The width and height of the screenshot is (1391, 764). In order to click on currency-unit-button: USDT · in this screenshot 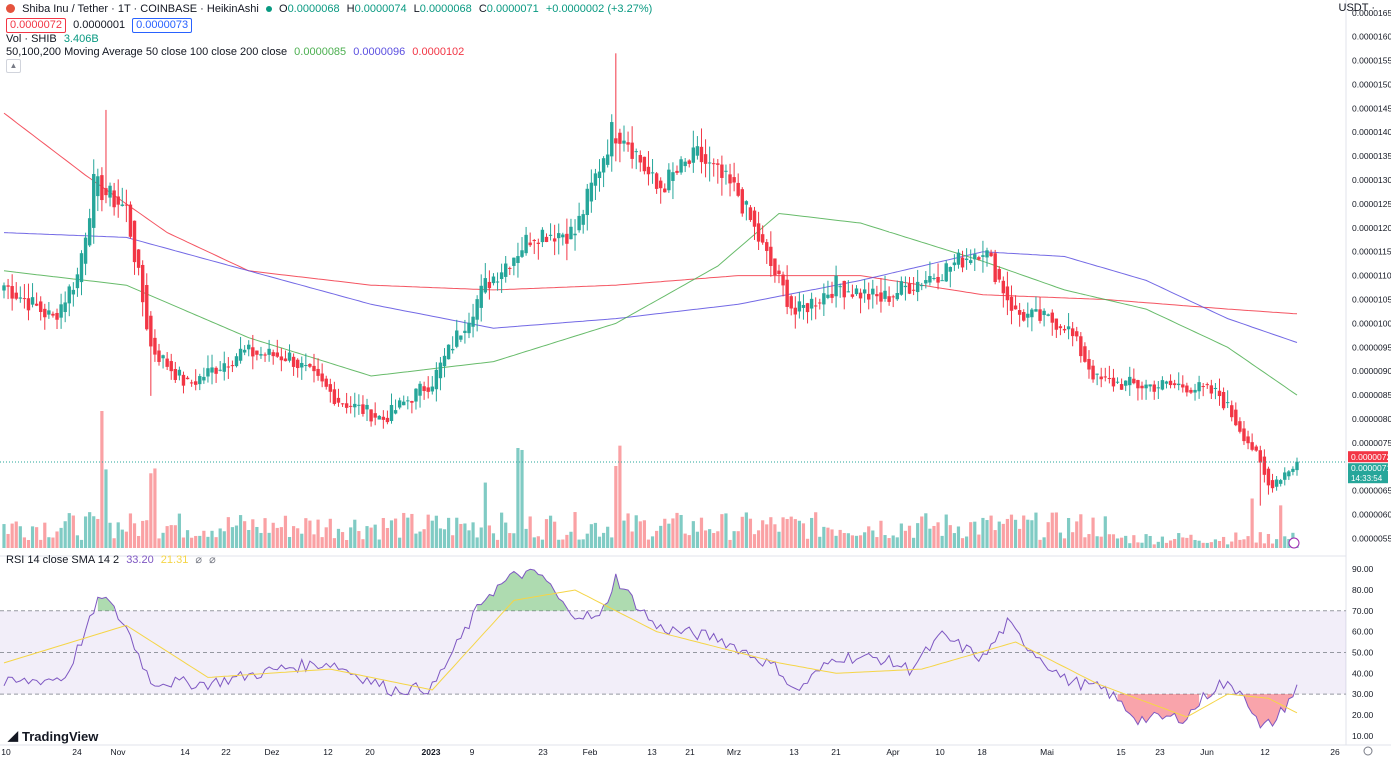, I will do `click(1357, 8)`.